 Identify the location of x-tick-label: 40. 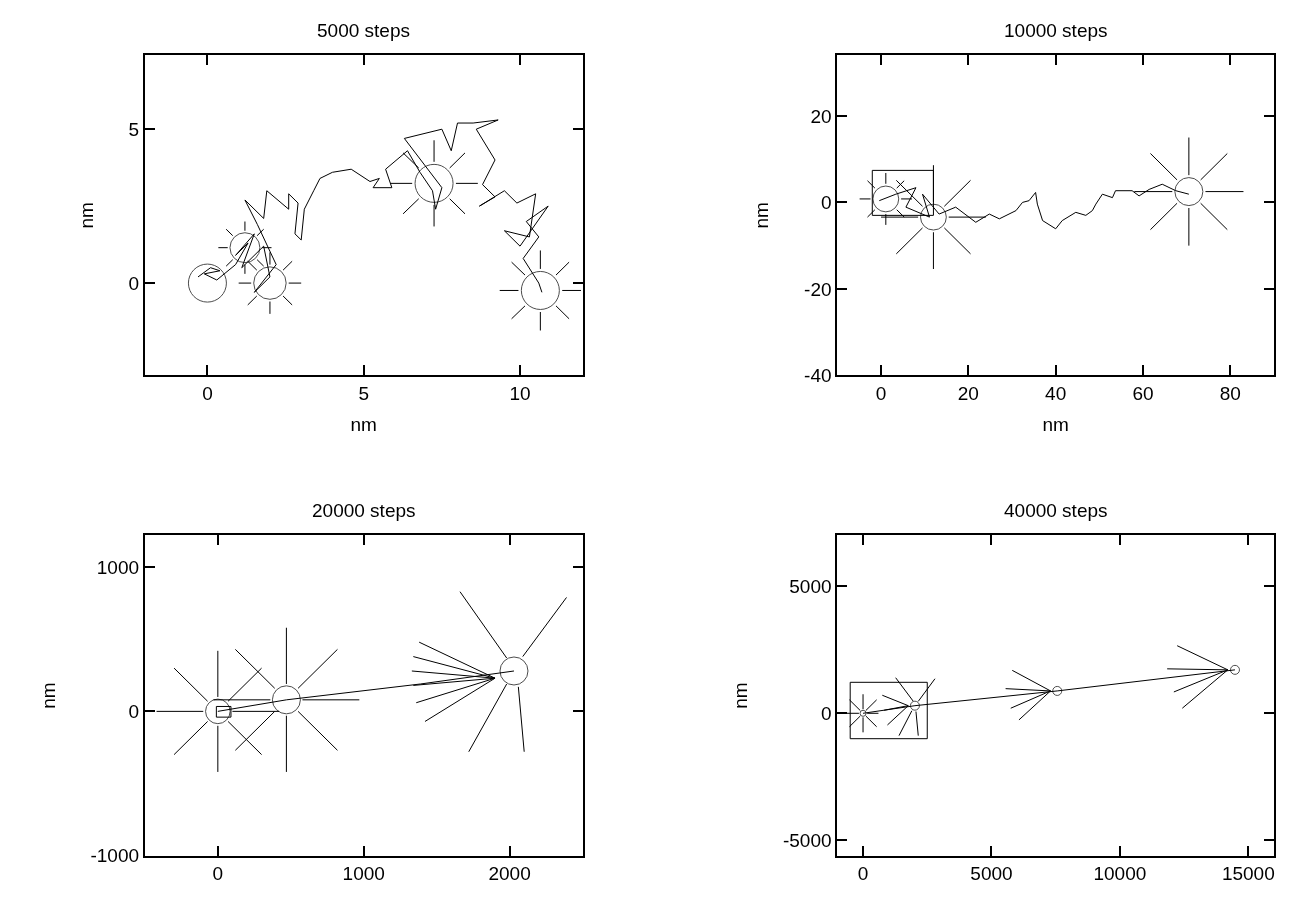
(1056, 394).